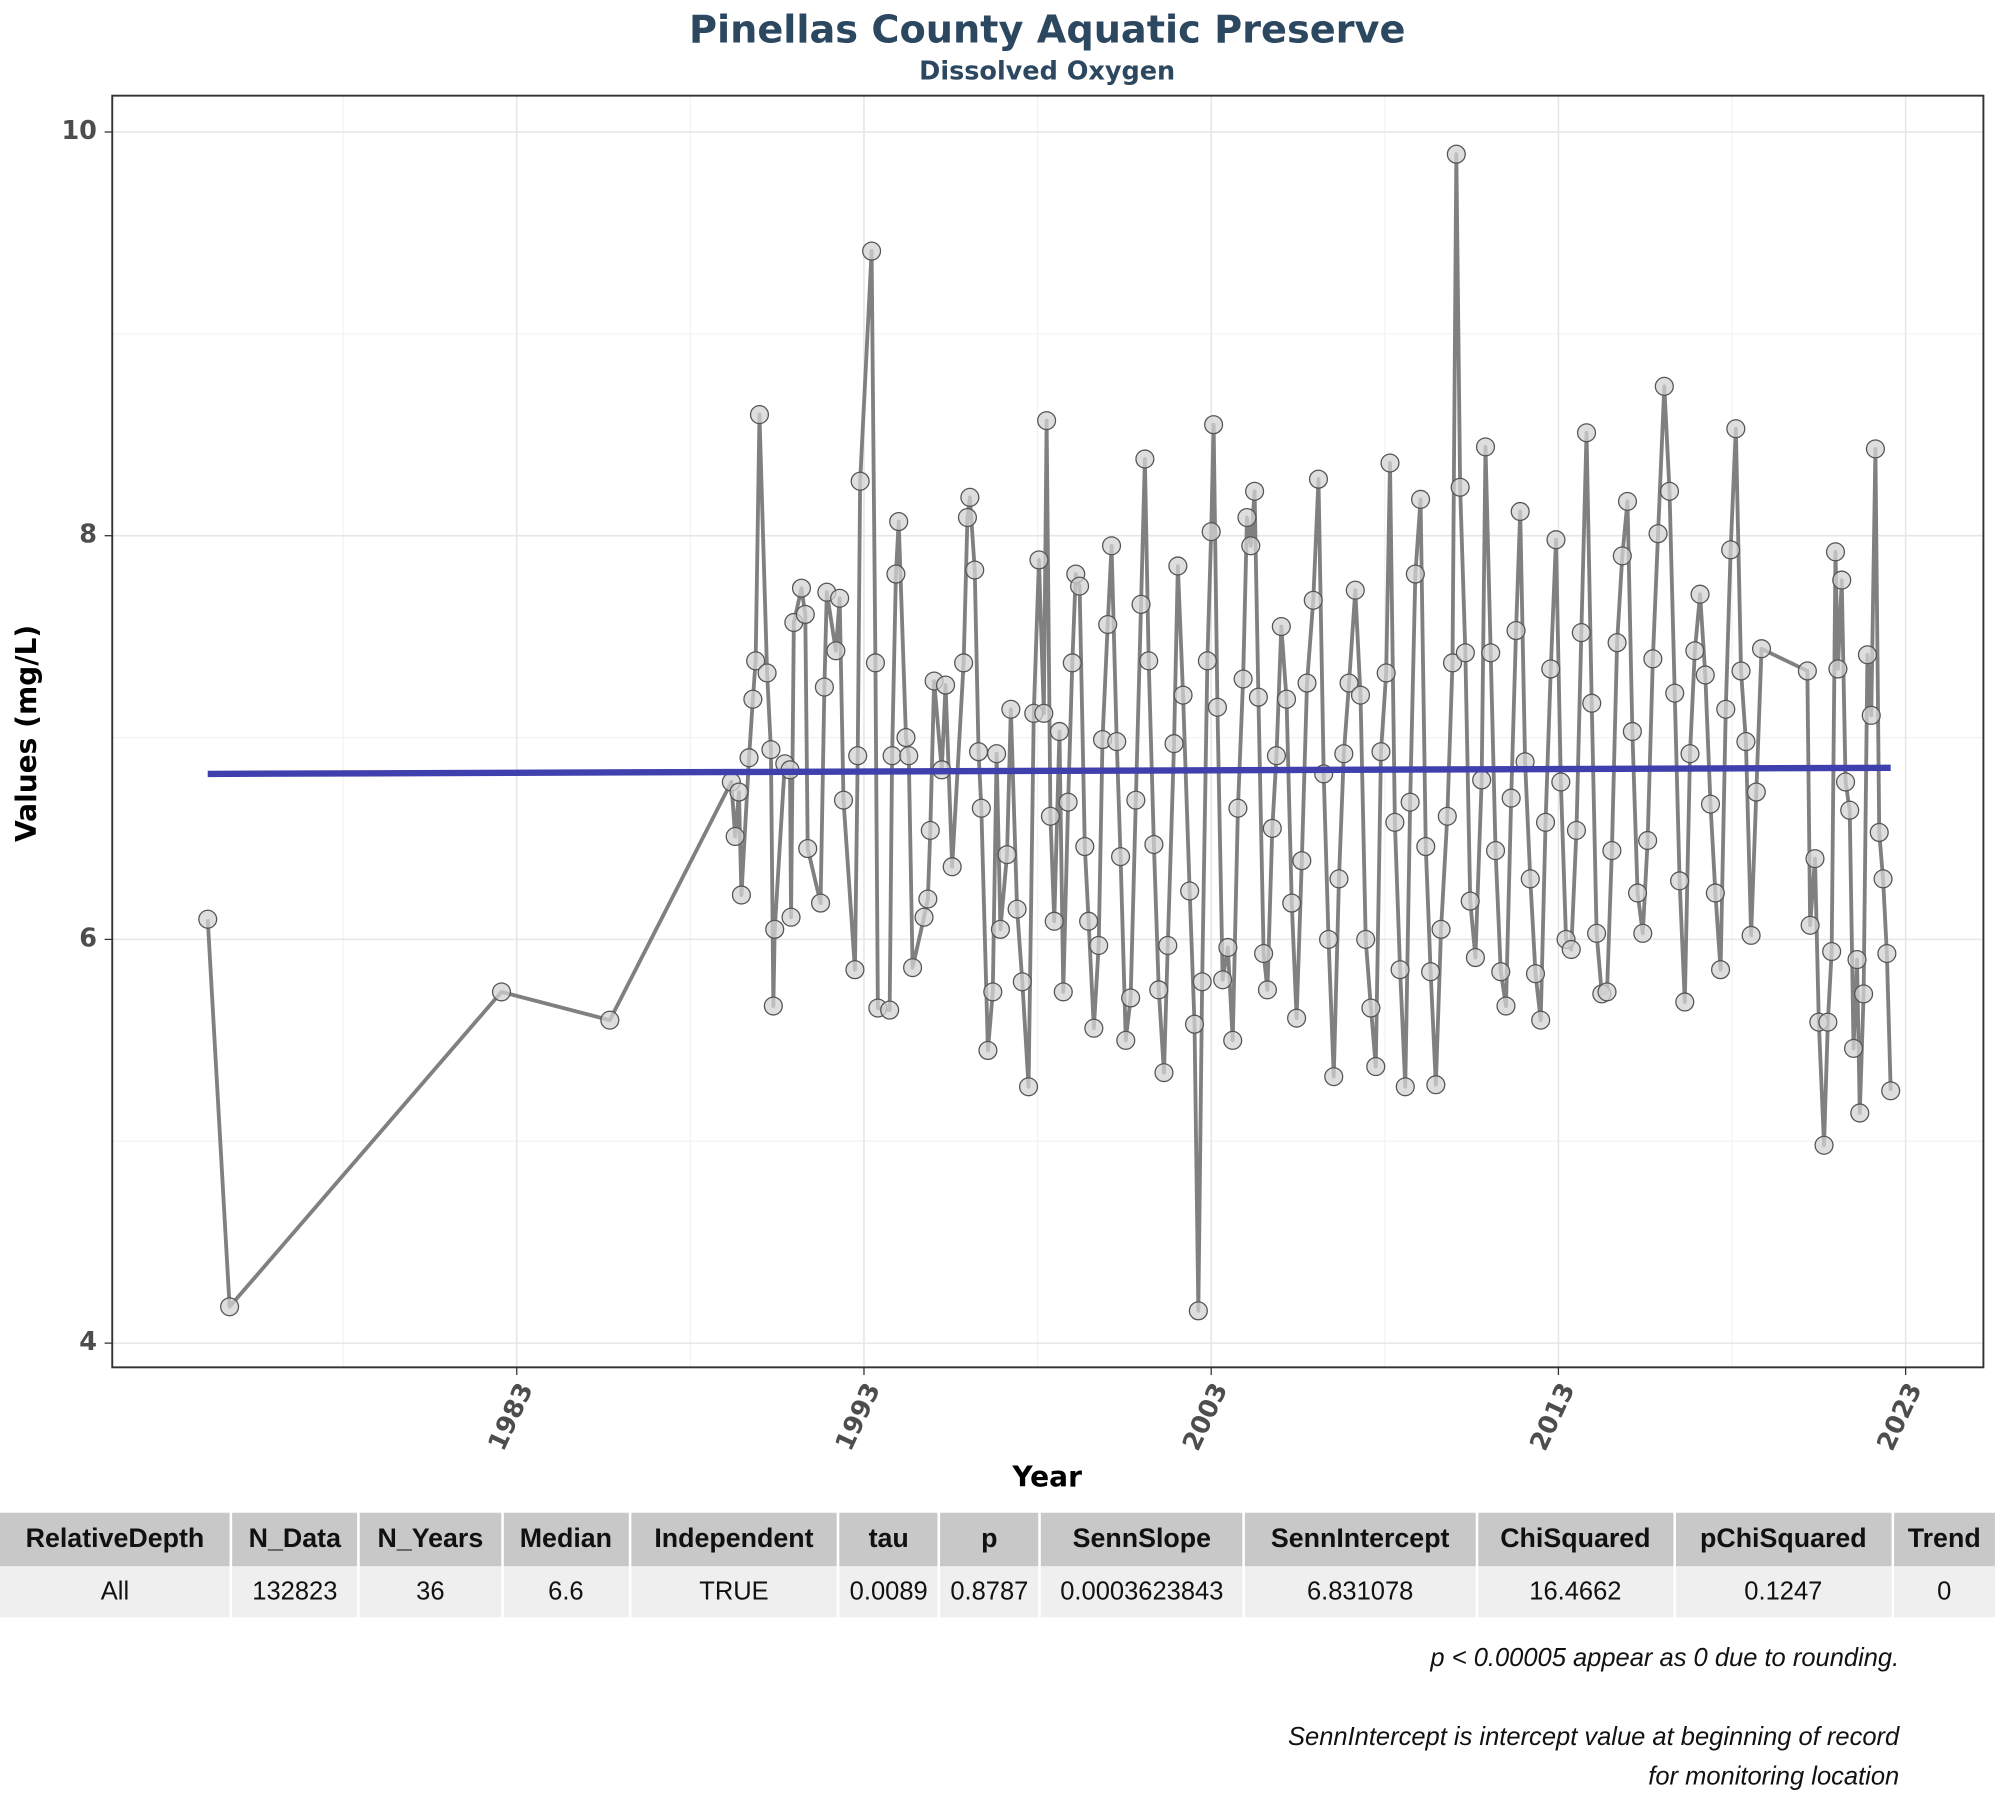  What do you see at coordinates (88, 938) in the screenshot?
I see `y-tick-label: 6` at bounding box center [88, 938].